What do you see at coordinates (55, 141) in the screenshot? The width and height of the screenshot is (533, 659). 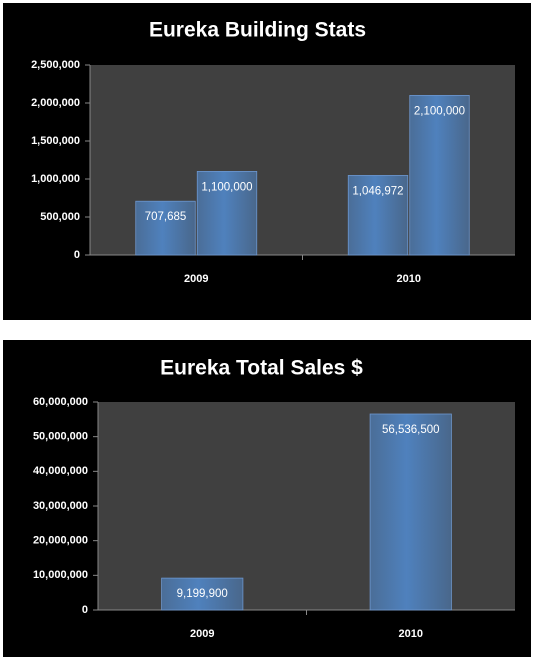 I see `y-tick-label: 1,500,000` at bounding box center [55, 141].